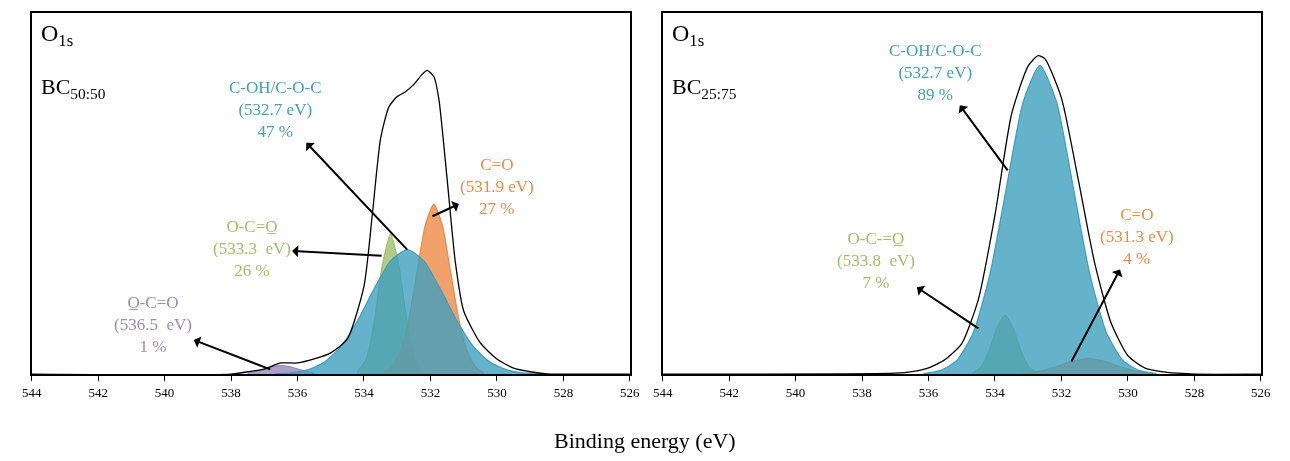 Image resolution: width=1290 pixels, height=461 pixels. Describe the element at coordinates (1137, 237) in the screenshot. I see `annotation: C=O (531.3 eV) 4 %` at that location.